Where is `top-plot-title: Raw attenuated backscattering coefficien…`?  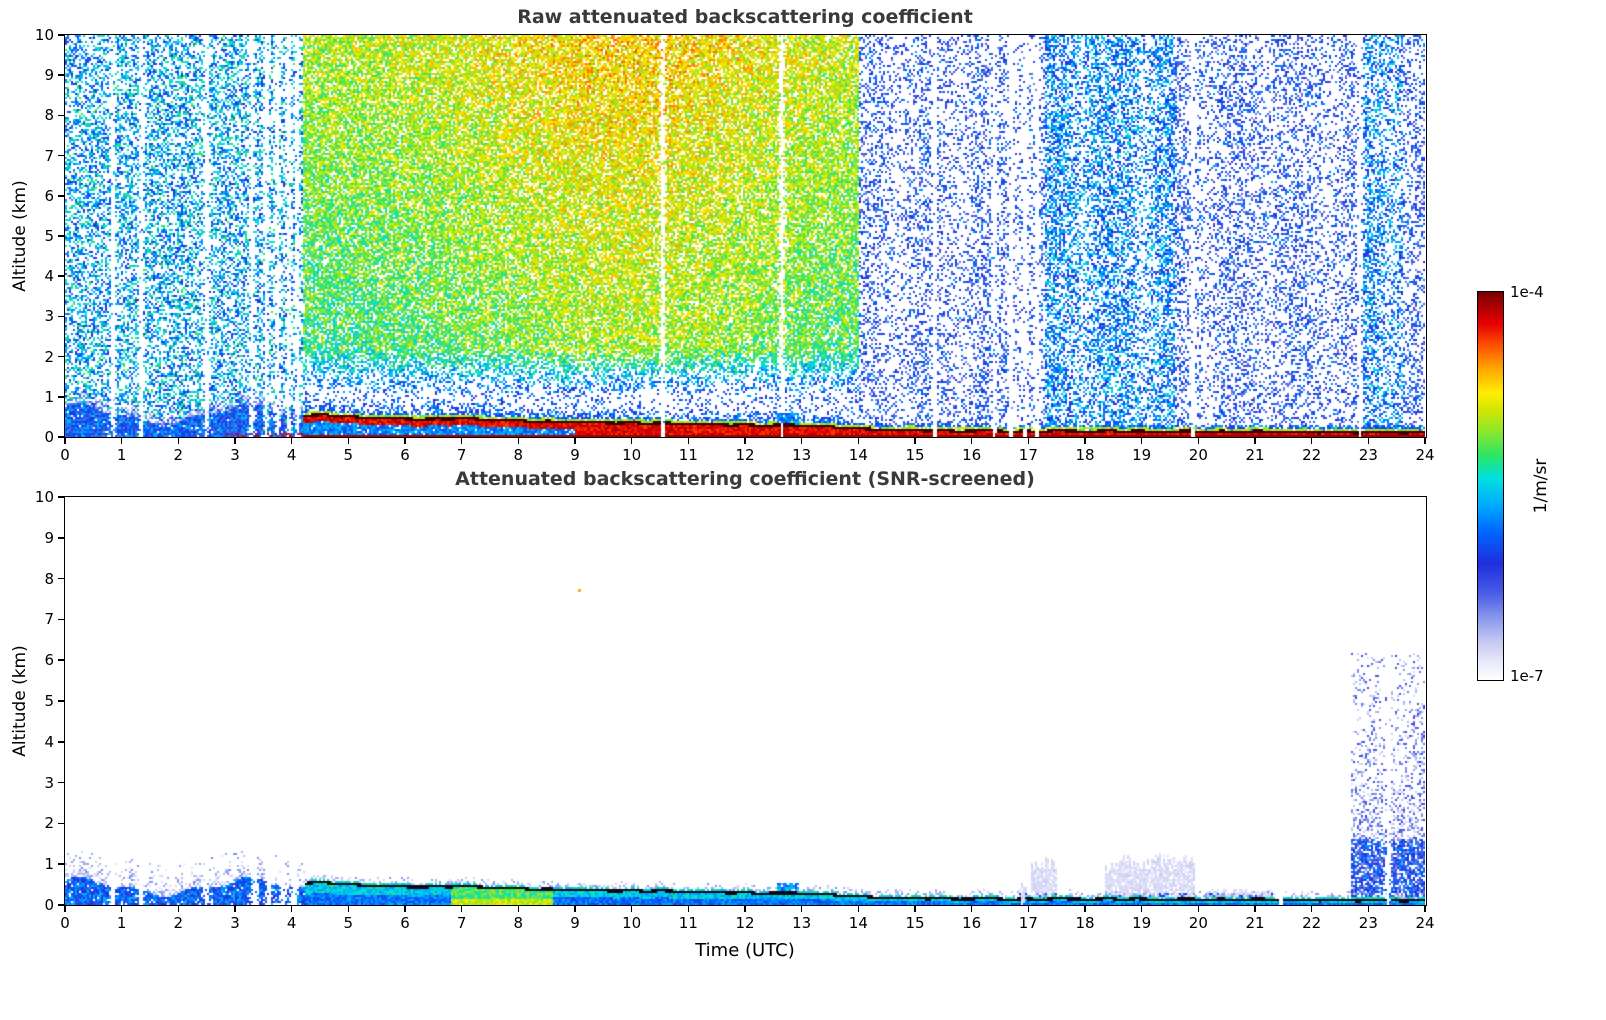 top-plot-title: Raw attenuated backscattering coefficien… is located at coordinates (745, 17).